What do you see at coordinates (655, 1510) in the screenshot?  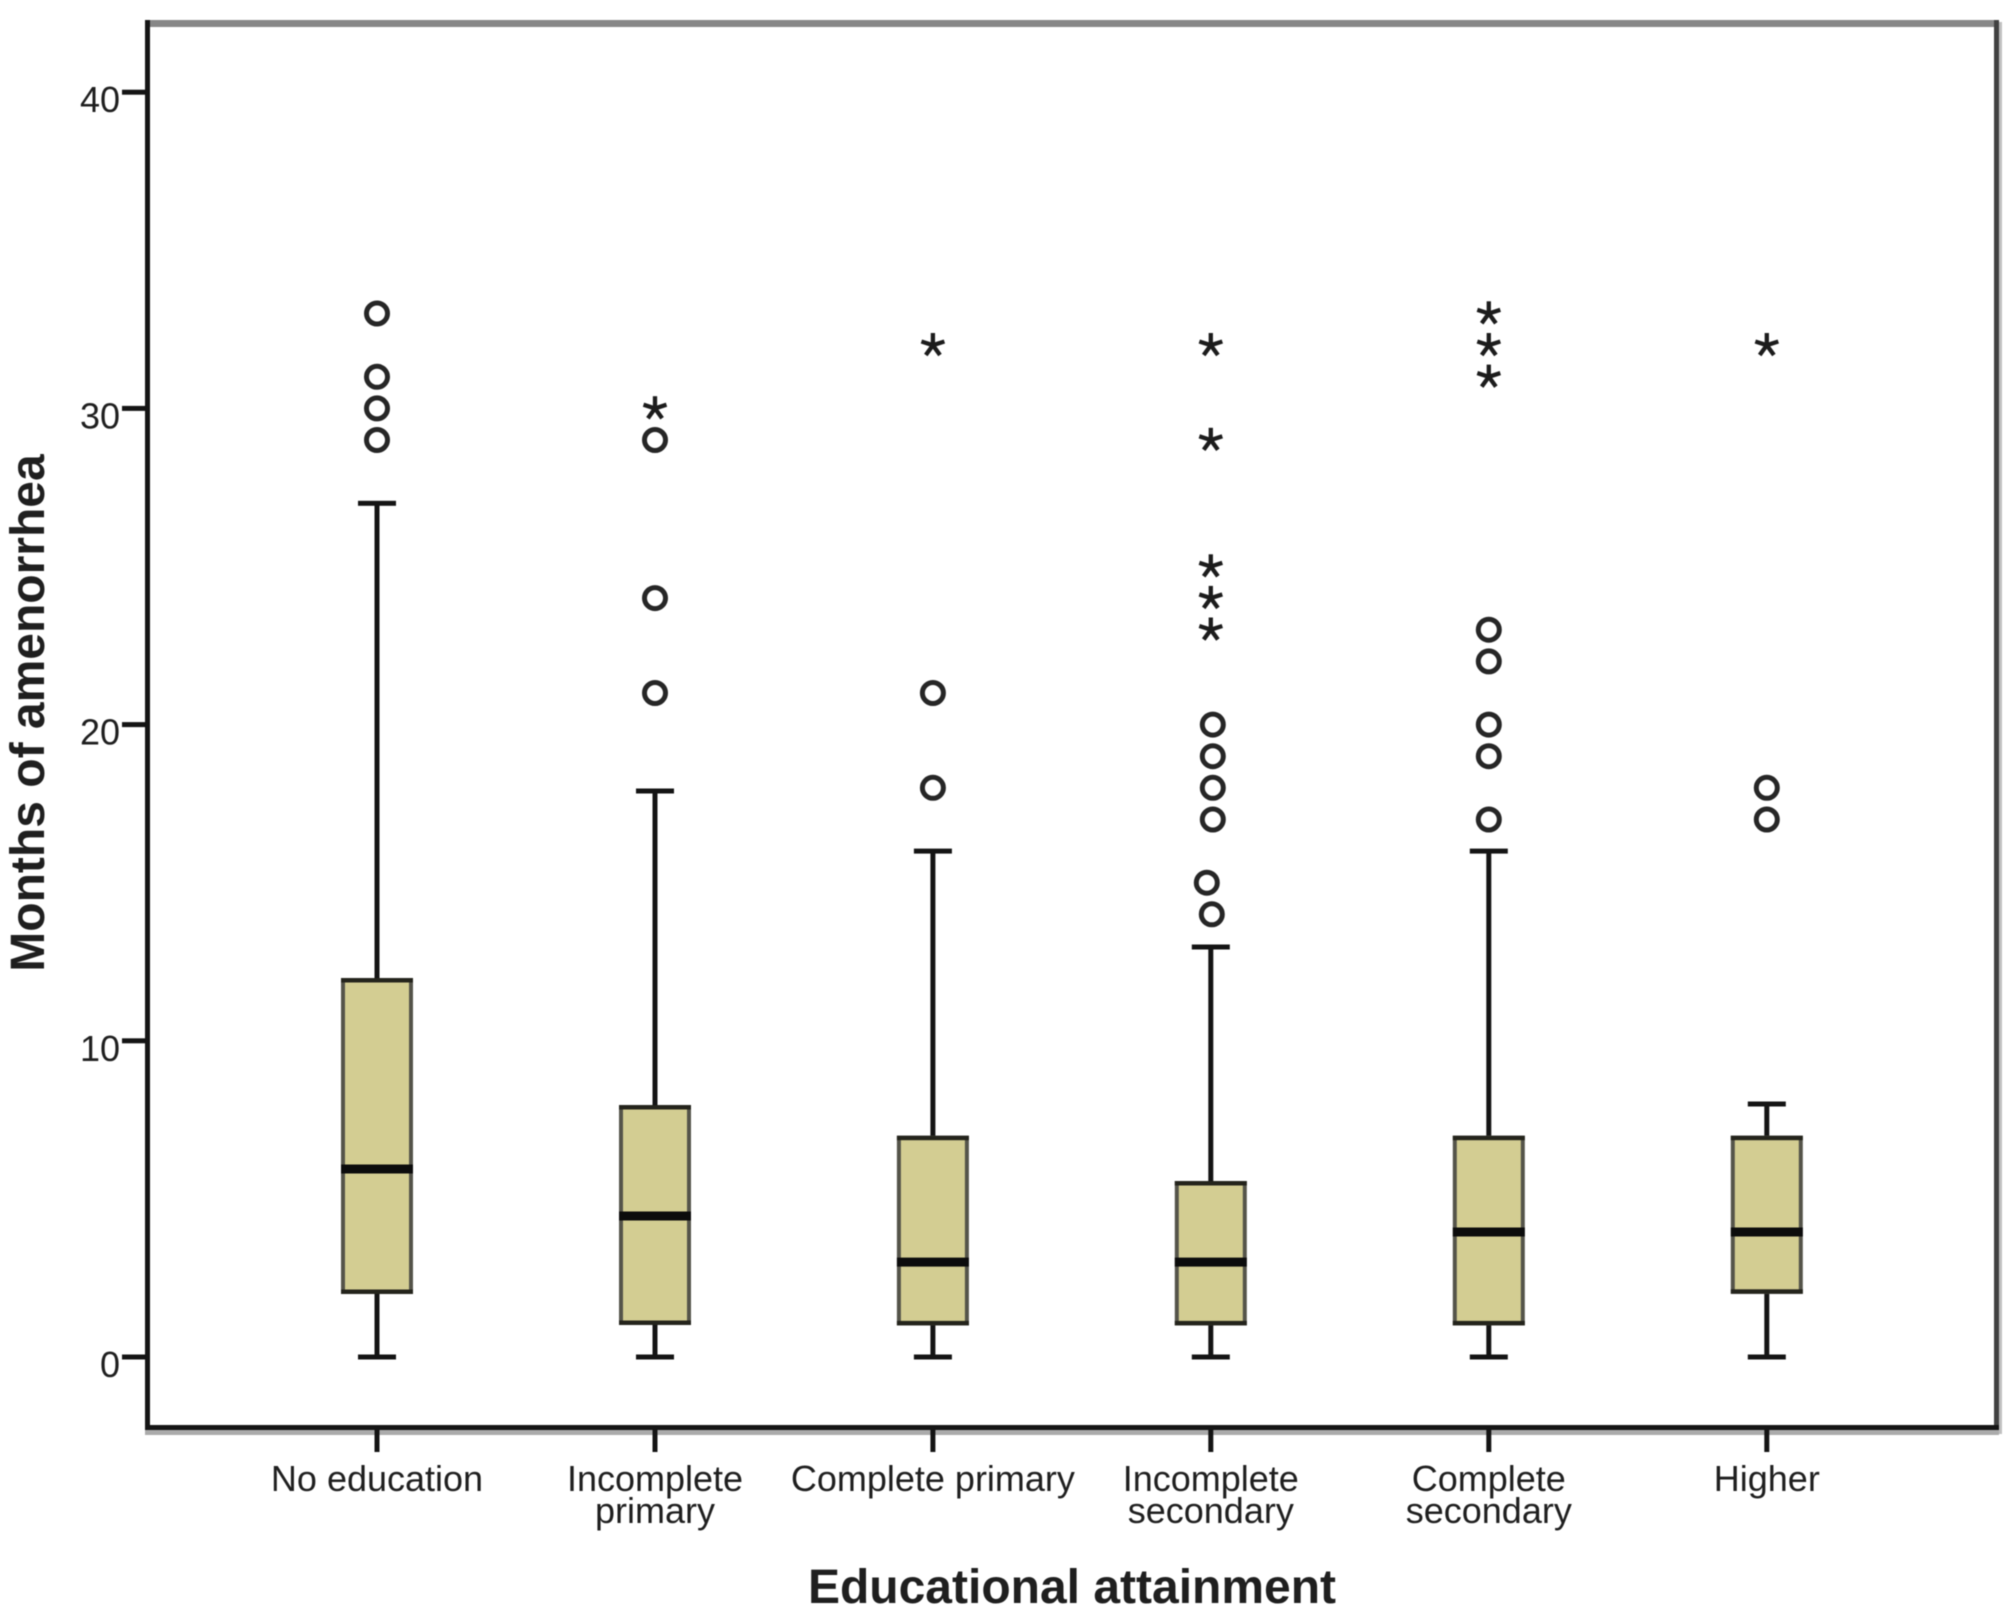 I see `svg-text: primary` at bounding box center [655, 1510].